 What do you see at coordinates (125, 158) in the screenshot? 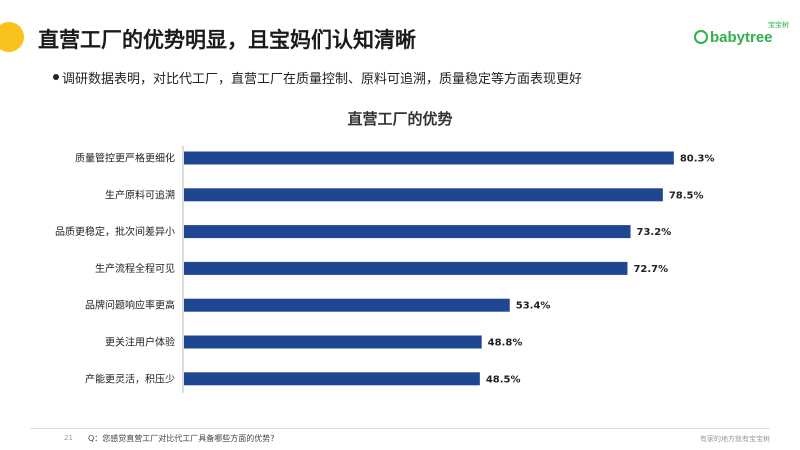
I see `category-label: 质量管控更严格更细化` at bounding box center [125, 158].